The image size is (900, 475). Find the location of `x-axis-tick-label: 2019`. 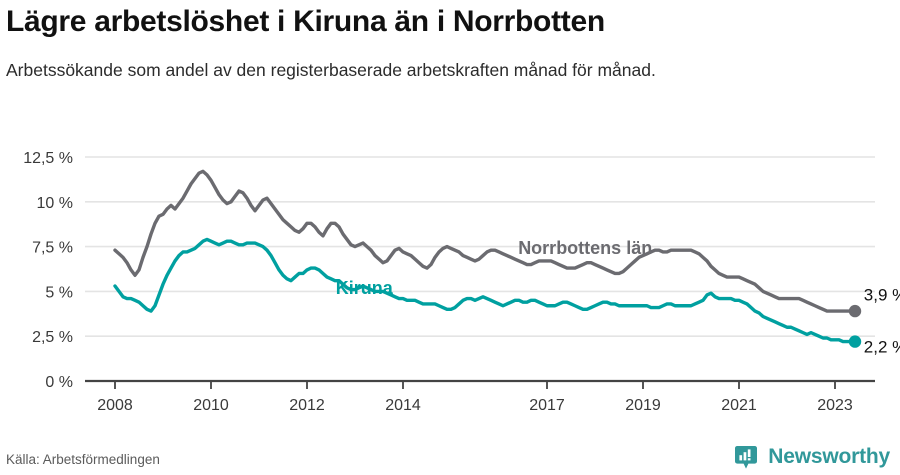

x-axis-tick-label: 2019 is located at coordinates (643, 405).